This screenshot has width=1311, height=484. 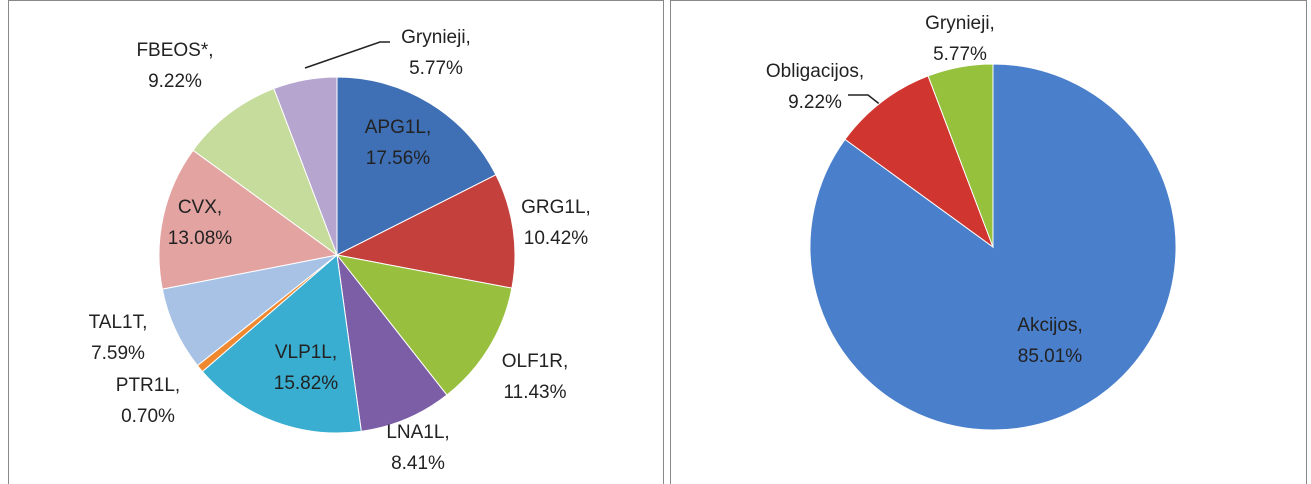 What do you see at coordinates (148, 416) in the screenshot?
I see `slice-value-label: 0.70%` at bounding box center [148, 416].